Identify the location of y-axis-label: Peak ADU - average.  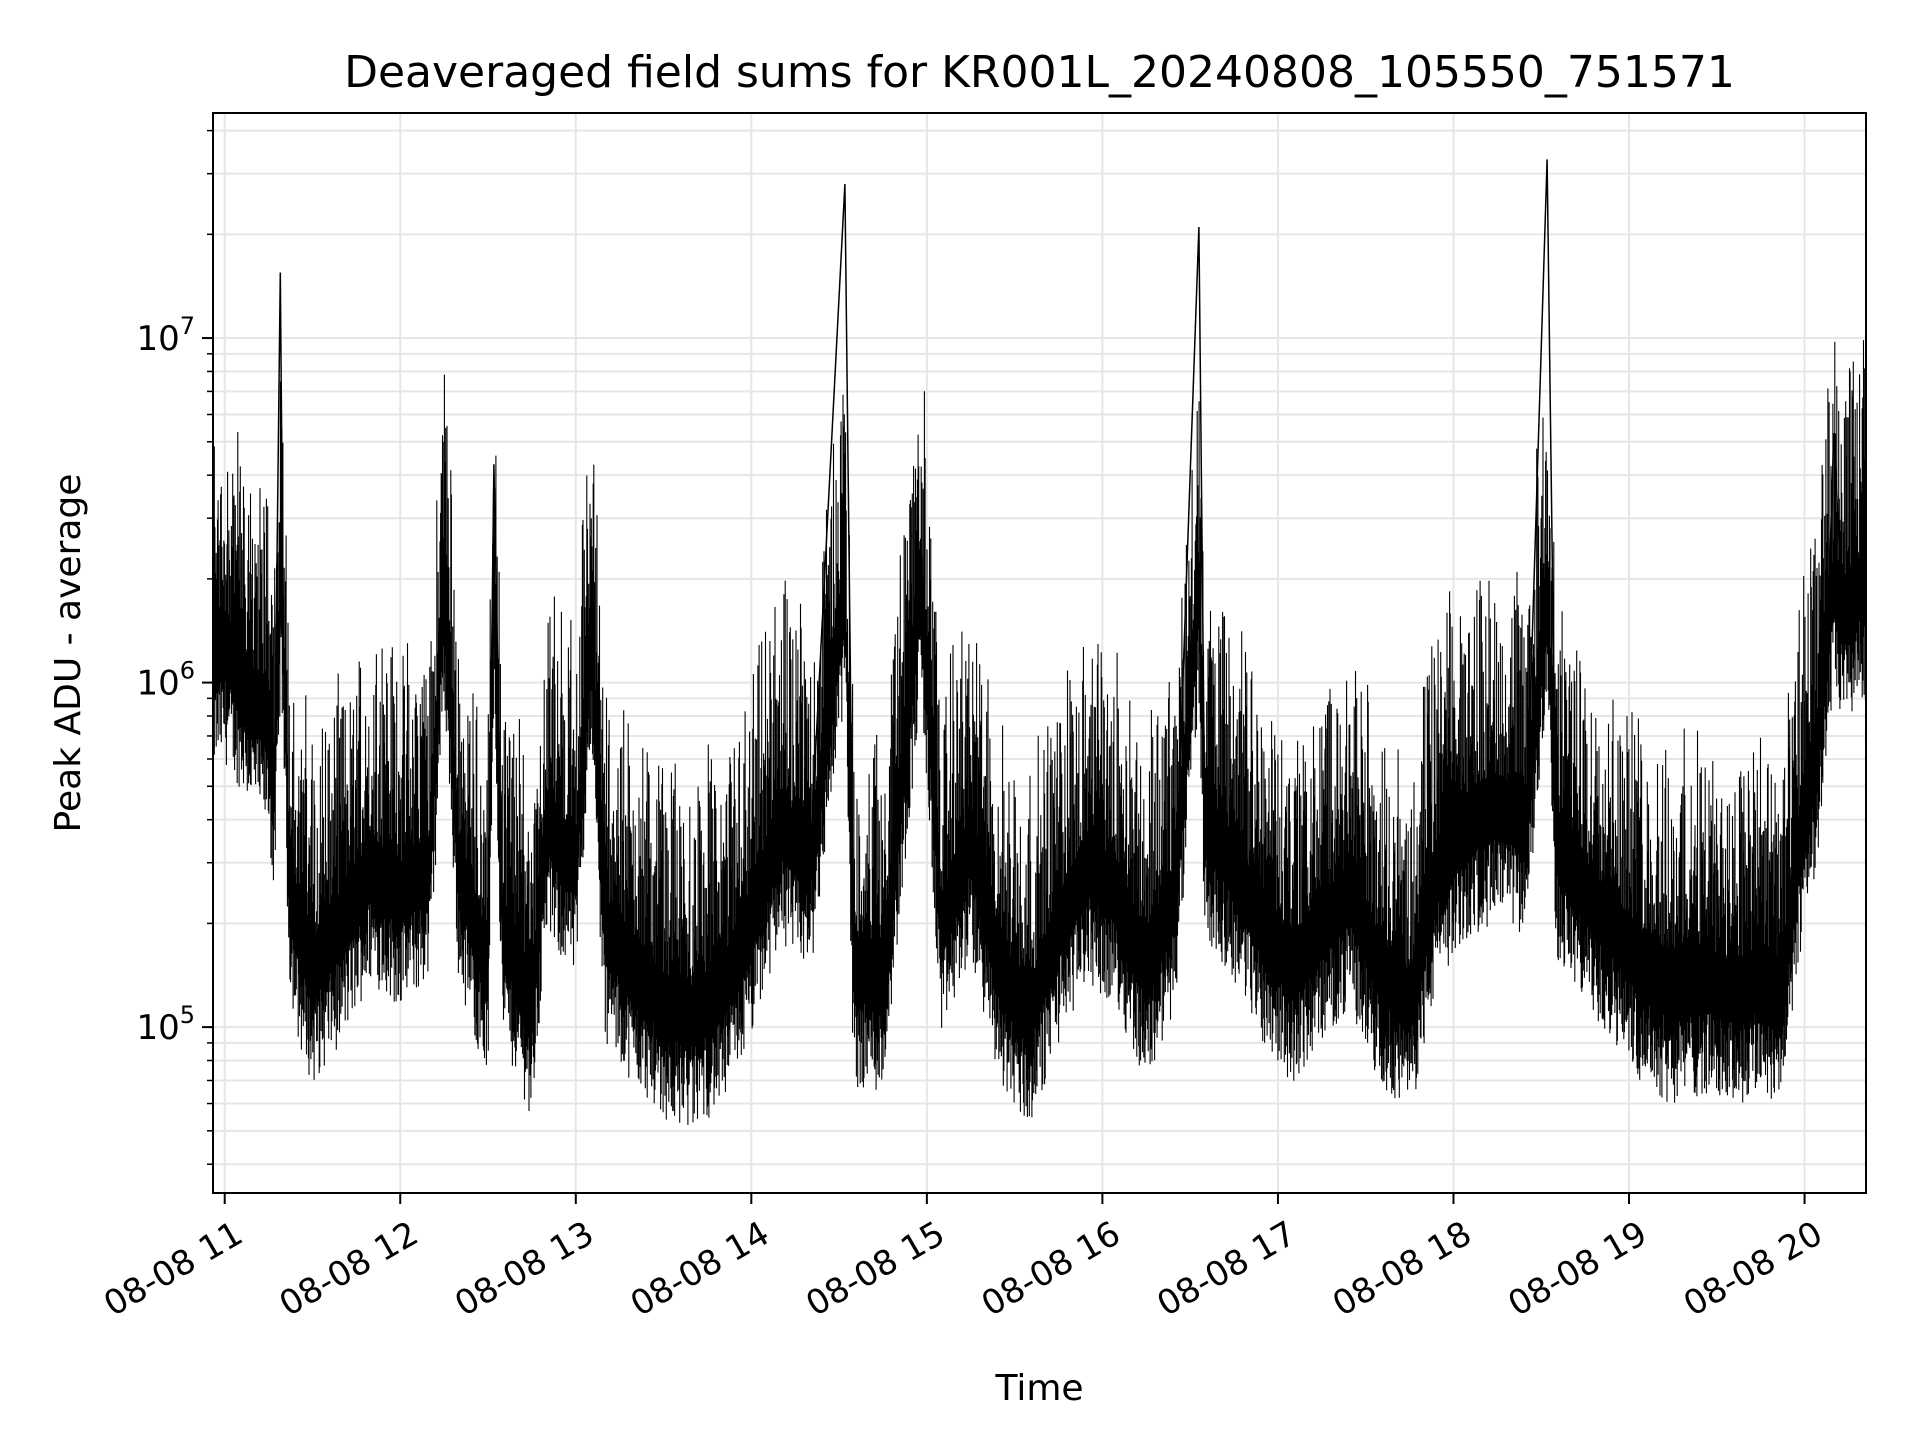
(68, 653).